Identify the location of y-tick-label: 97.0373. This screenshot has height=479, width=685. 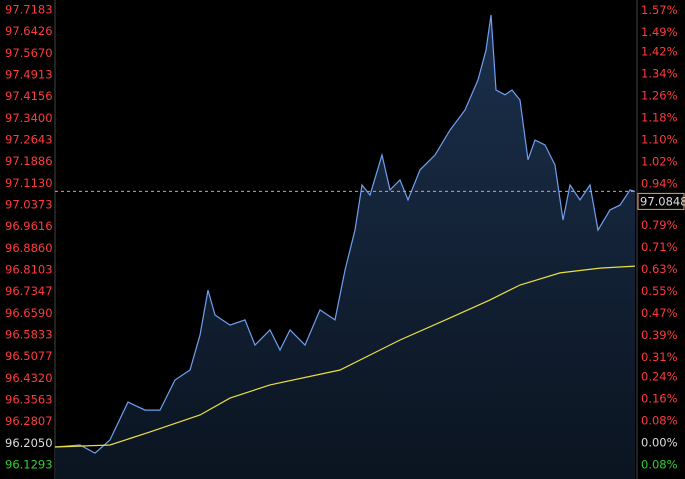
(29, 204).